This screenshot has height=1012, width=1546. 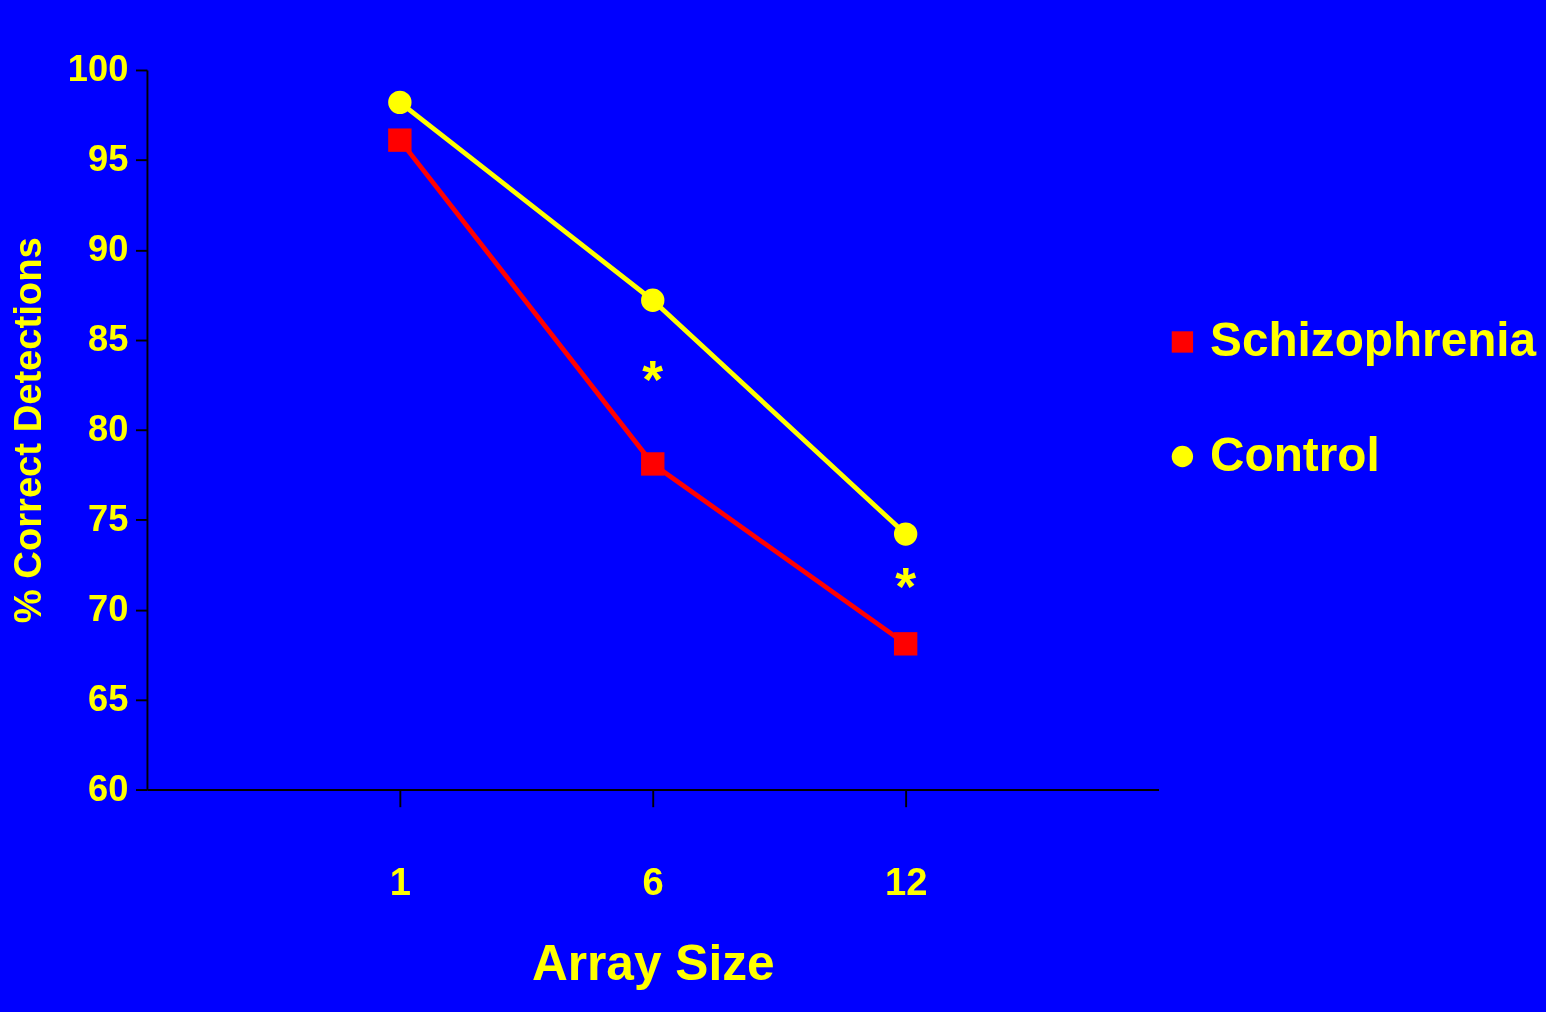 What do you see at coordinates (108, 518) in the screenshot?
I see `y-tick-label: 75` at bounding box center [108, 518].